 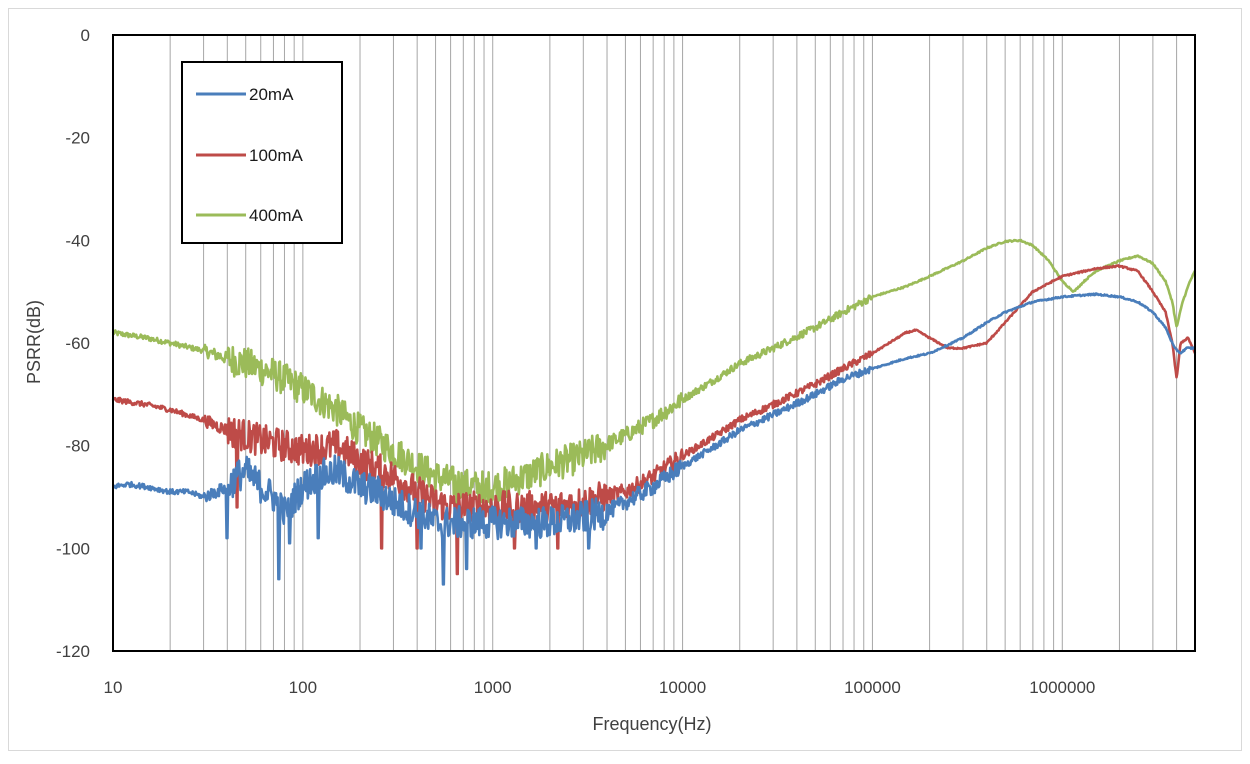 I want to click on legend-box, so click(x=262, y=152).